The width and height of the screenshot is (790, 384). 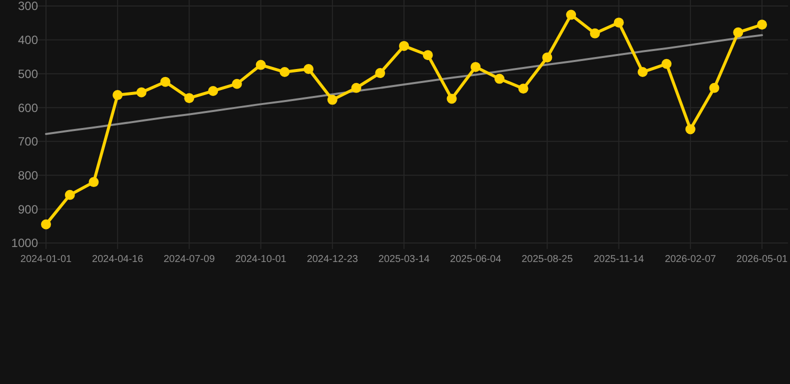 What do you see at coordinates (762, 259) in the screenshot?
I see `x-tick-label: 2026-05-01` at bounding box center [762, 259].